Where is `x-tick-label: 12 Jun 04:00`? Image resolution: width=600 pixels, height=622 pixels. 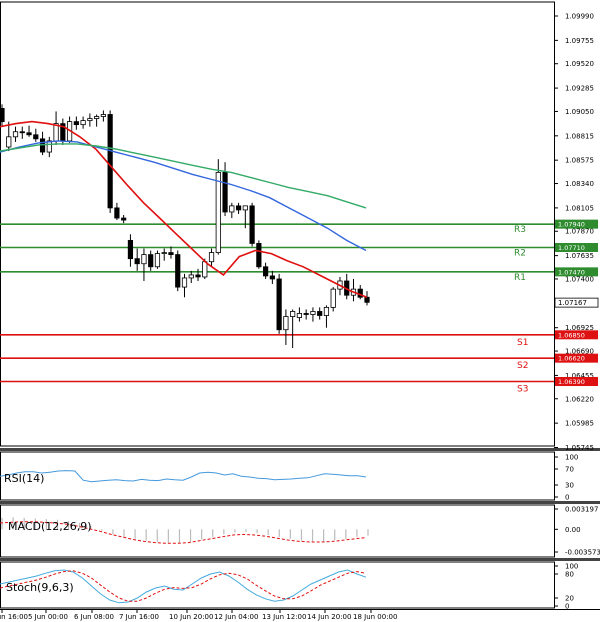
x-tick-label: 12 Jun 04:00 is located at coordinates (236, 617).